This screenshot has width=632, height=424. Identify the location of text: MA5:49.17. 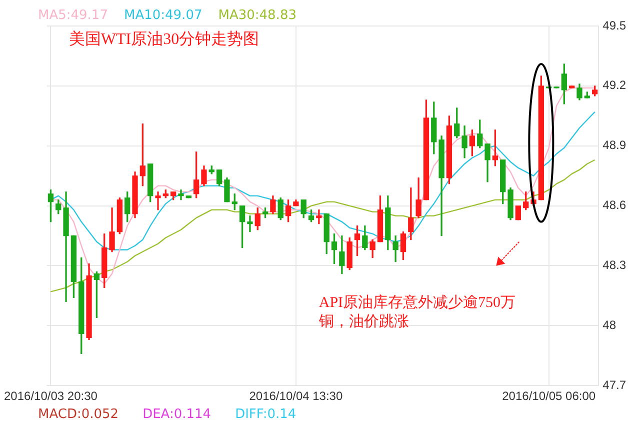
(73, 15).